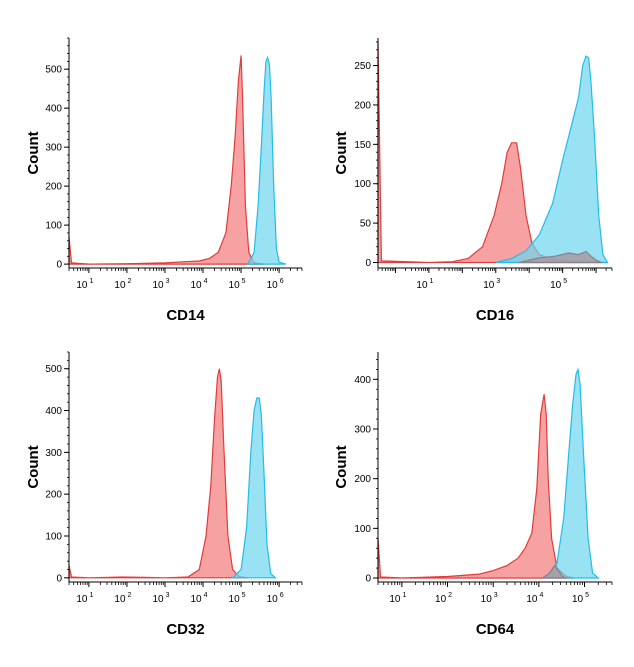  Describe the element at coordinates (443, 598) in the screenshot. I see `cd64-x-tick-label: 10 2` at that location.